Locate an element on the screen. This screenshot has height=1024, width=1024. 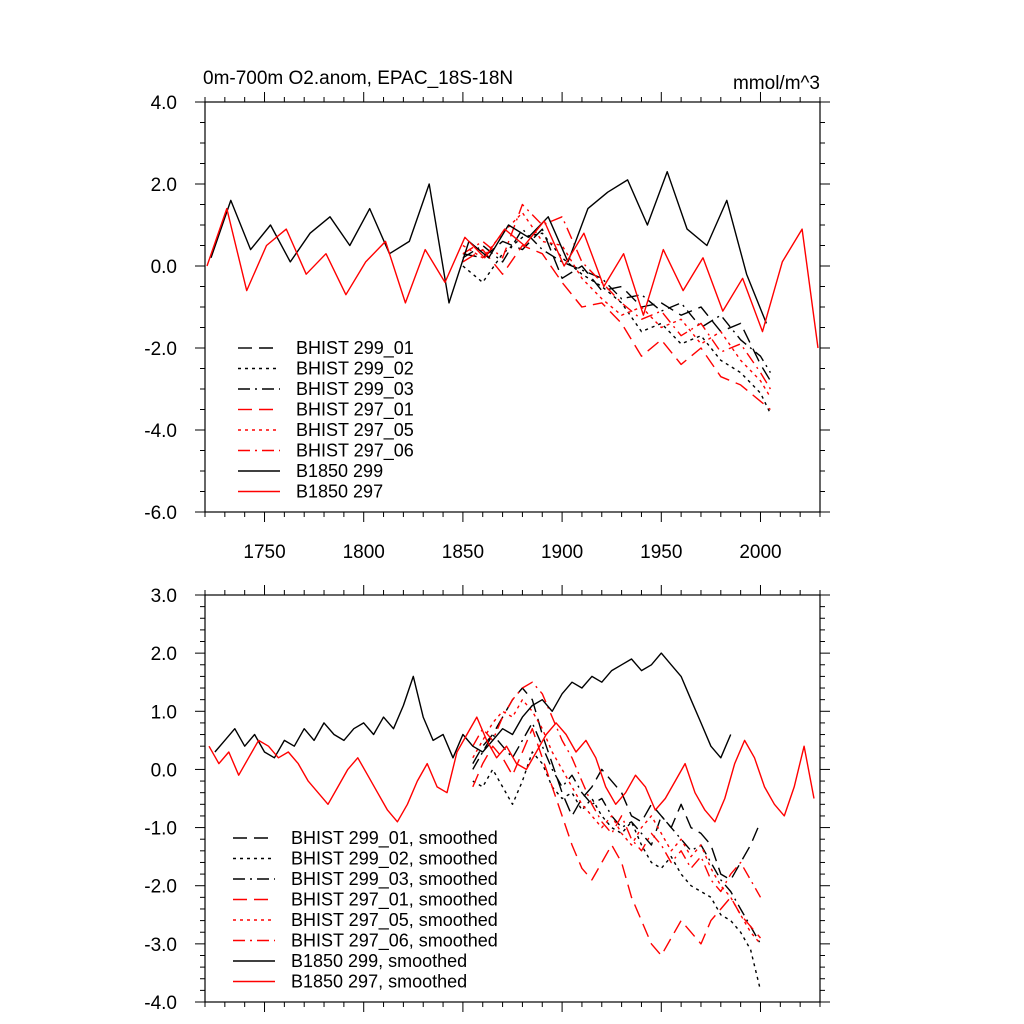
legend-label: BHIST 297_01, smoothed is located at coordinates (394, 900).